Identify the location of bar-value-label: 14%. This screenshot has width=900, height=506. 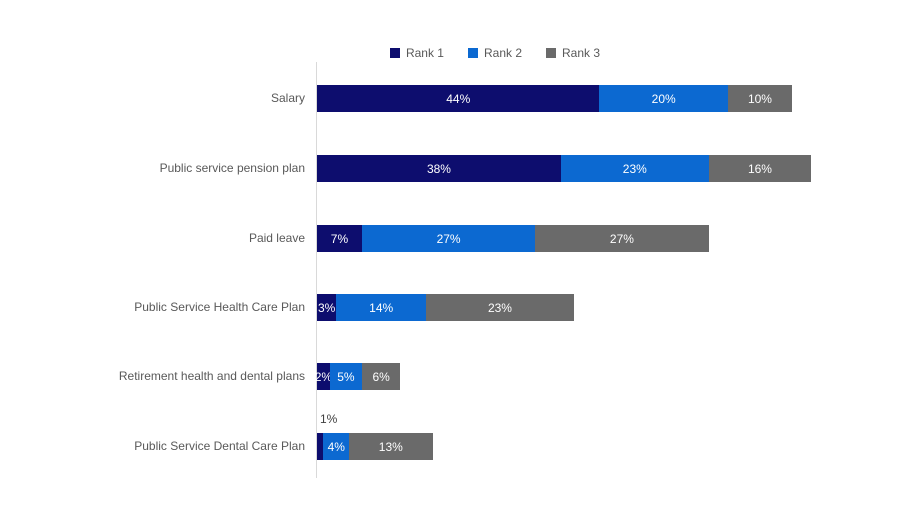
(381, 307).